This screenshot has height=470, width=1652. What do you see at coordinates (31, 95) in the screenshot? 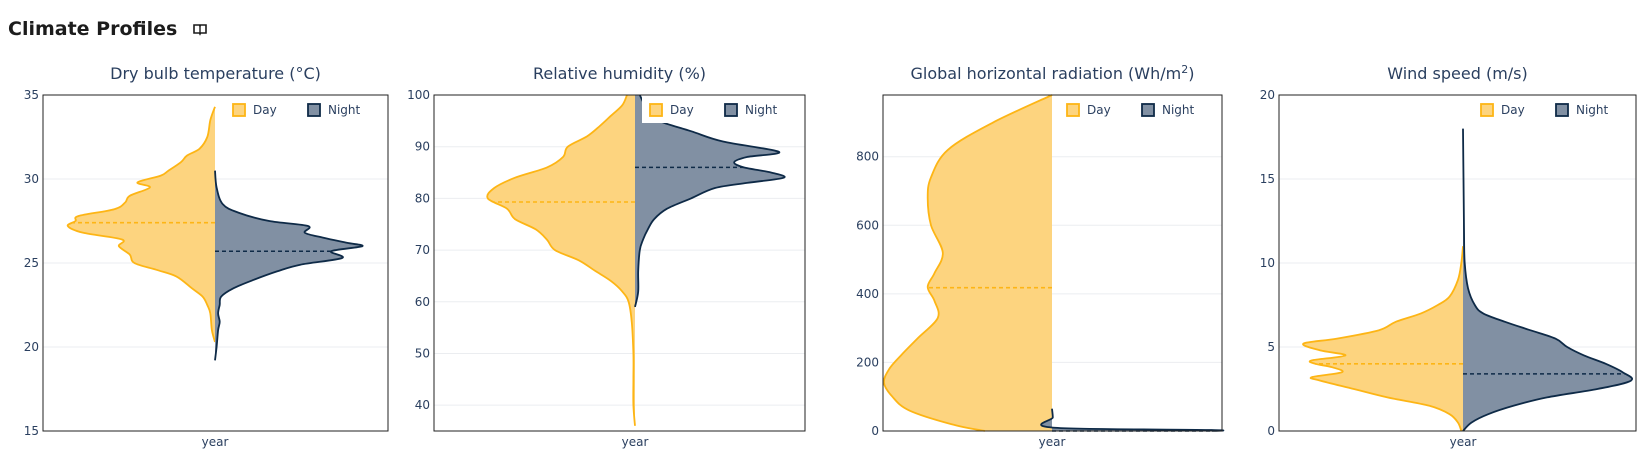
I see `y-tick-label: 35` at bounding box center [31, 95].